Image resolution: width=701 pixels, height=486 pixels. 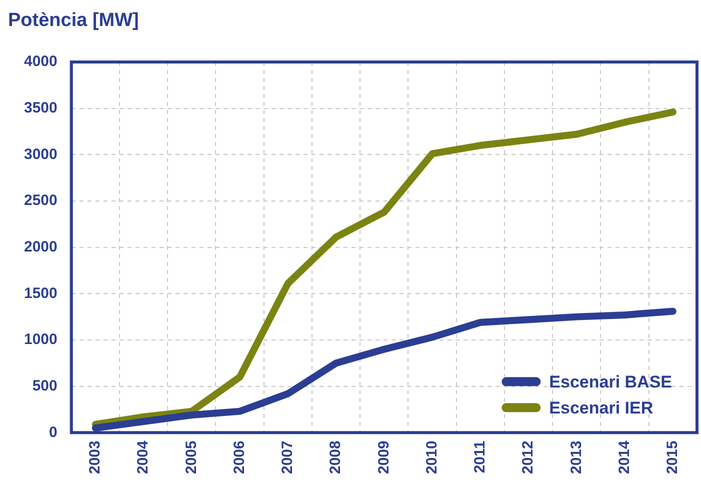 What do you see at coordinates (287, 457) in the screenshot?
I see `x-tick-label: 2007` at bounding box center [287, 457].